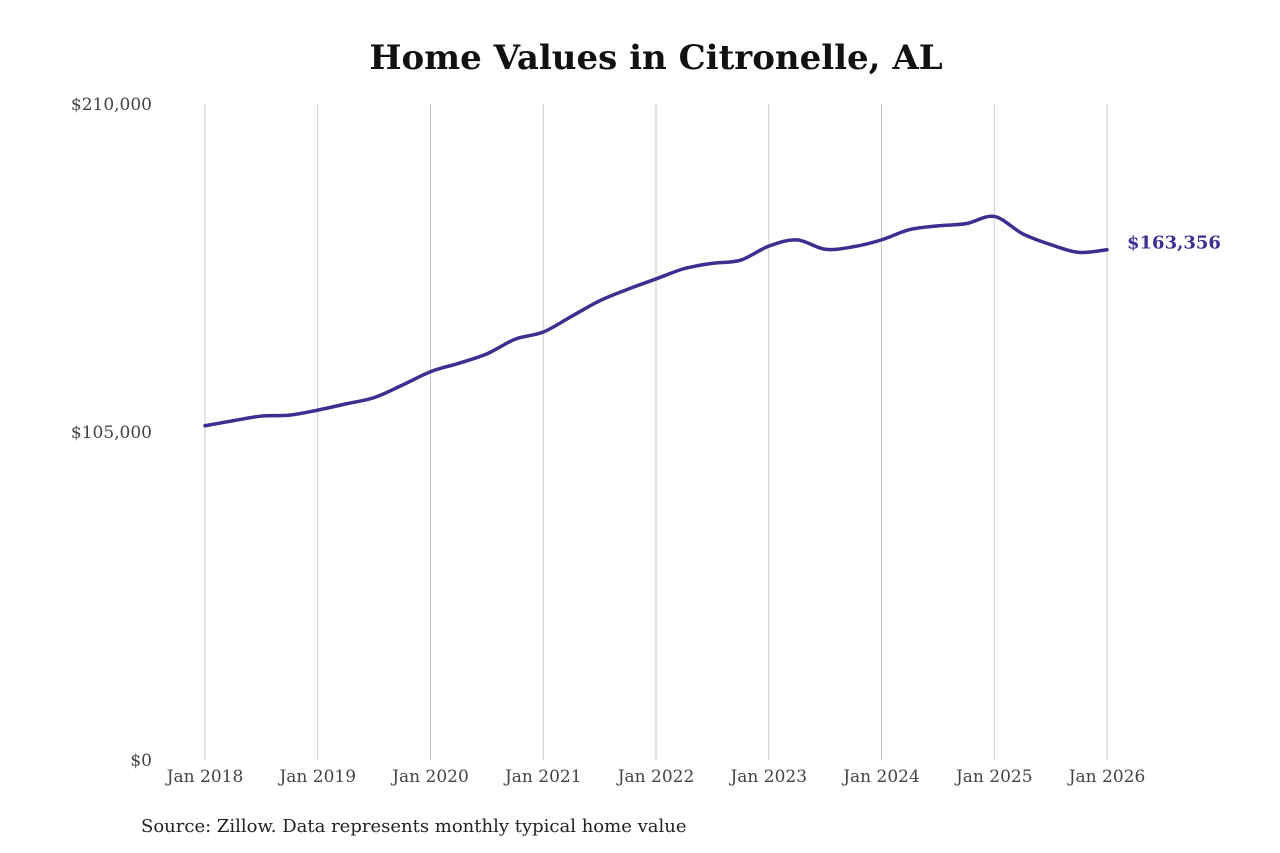 The image size is (1280, 853). Describe the element at coordinates (1106, 777) in the screenshot. I see `x-tick-label-8: Jan 2026` at that location.